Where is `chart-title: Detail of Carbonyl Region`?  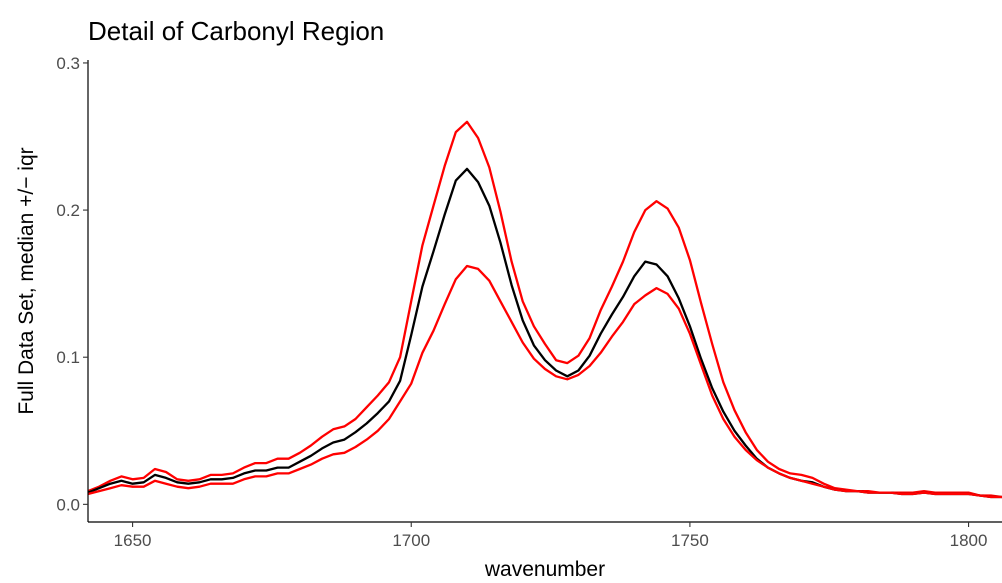
chart-title: Detail of Carbonyl Region is located at coordinates (236, 31).